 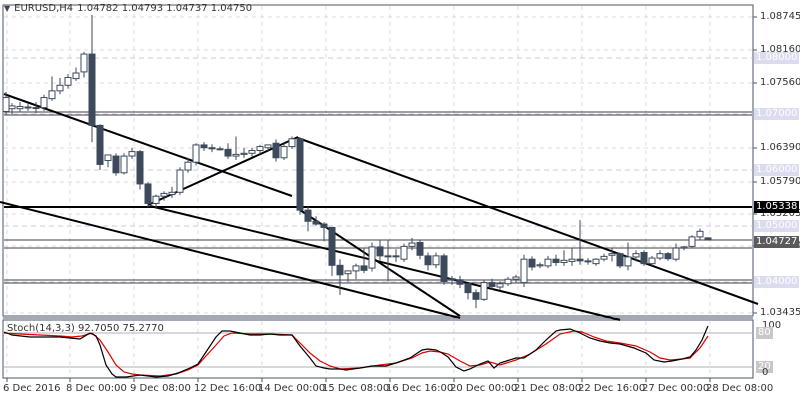 What do you see at coordinates (228, 388) in the screenshot?
I see `time-axis-label: 12 Dec 16:00` at bounding box center [228, 388].